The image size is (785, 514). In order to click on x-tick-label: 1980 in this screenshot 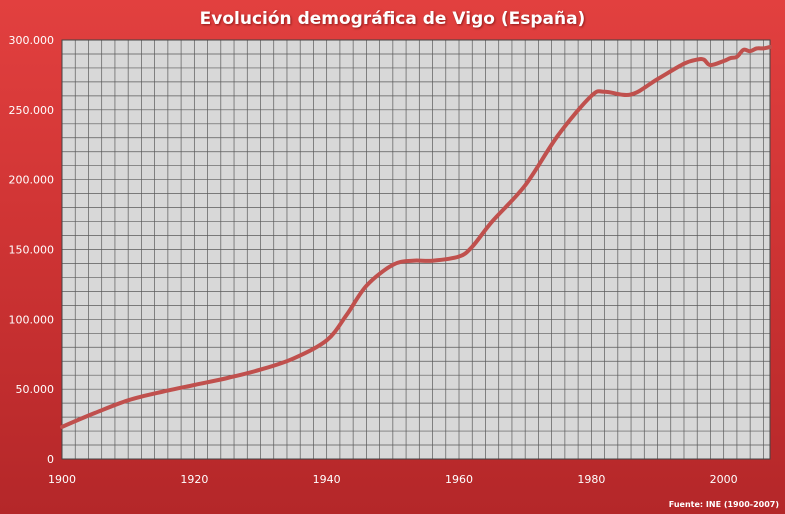, I will do `click(591, 479)`.